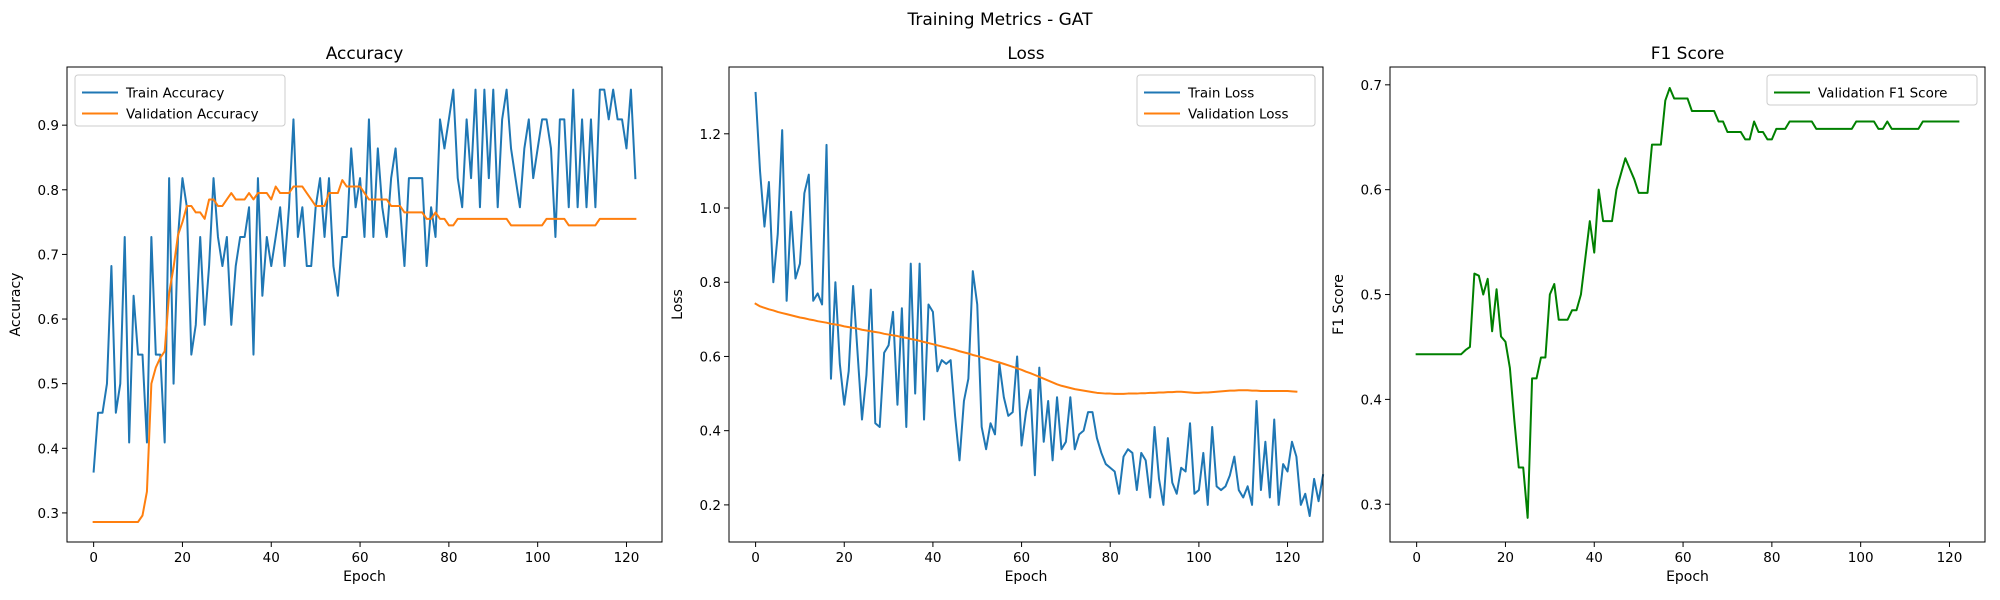 The width and height of the screenshot is (2000, 600). Describe the element at coordinates (174, 94) in the screenshot. I see `legend-label-1: Train Accuracy` at that location.